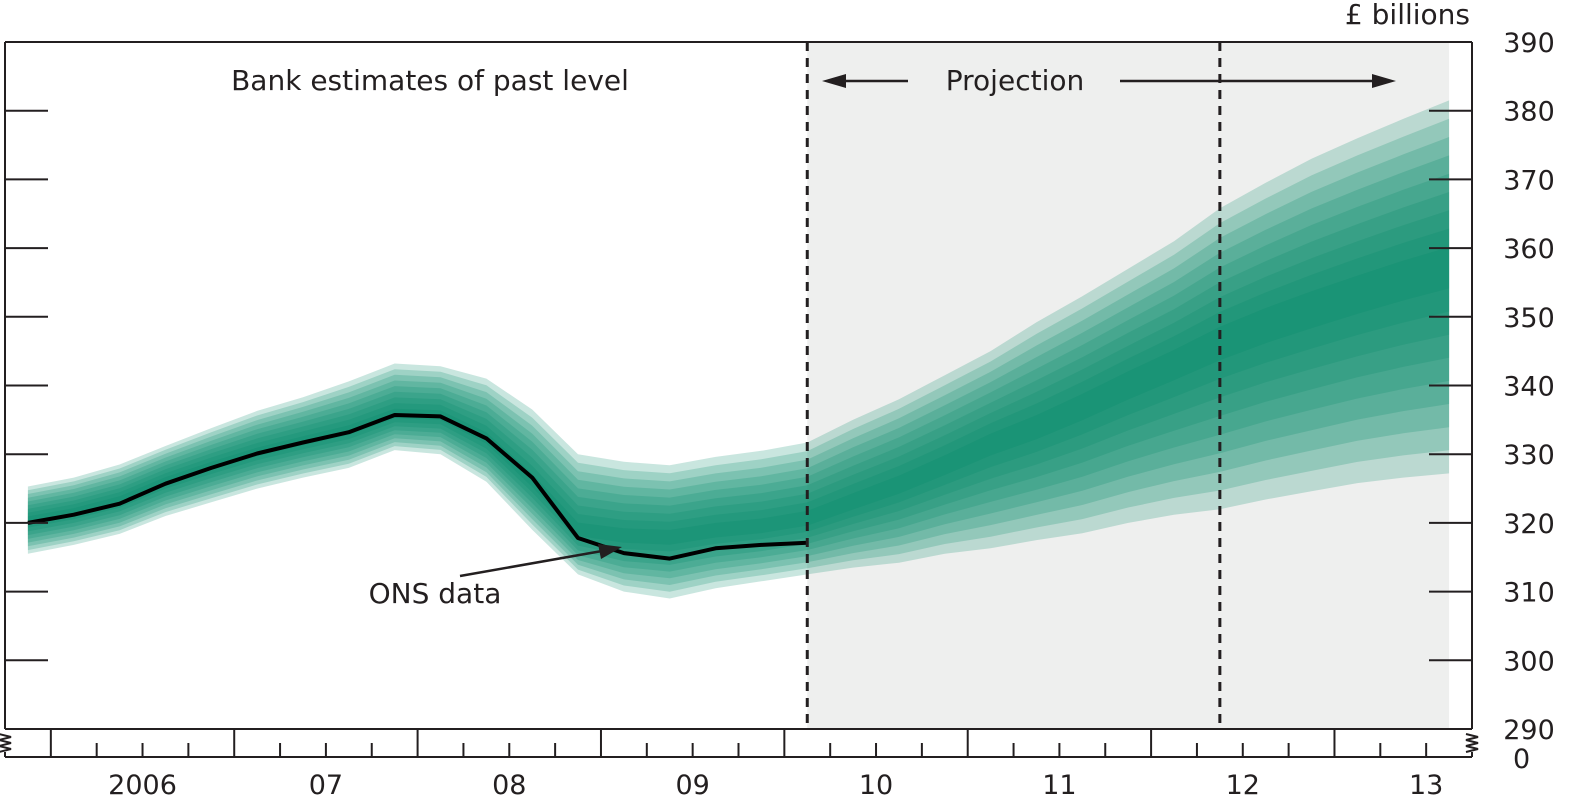  What do you see at coordinates (1529, 455) in the screenshot?
I see `y-tick-label: 330` at bounding box center [1529, 455].